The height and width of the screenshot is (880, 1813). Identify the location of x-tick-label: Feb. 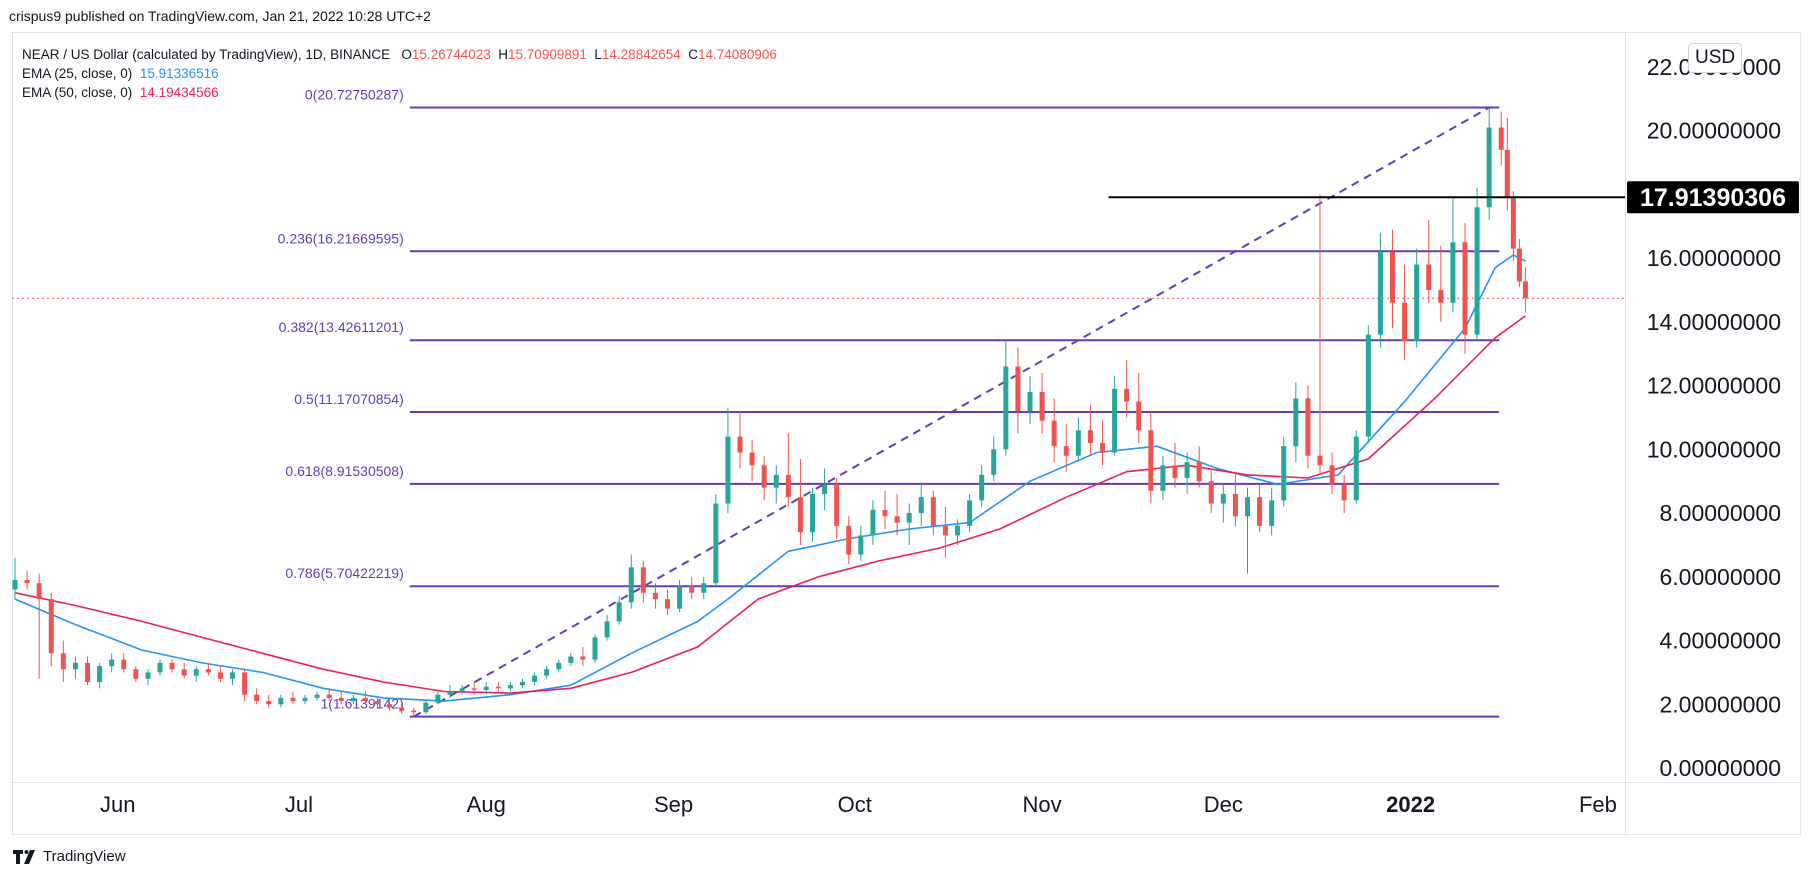
(1598, 804).